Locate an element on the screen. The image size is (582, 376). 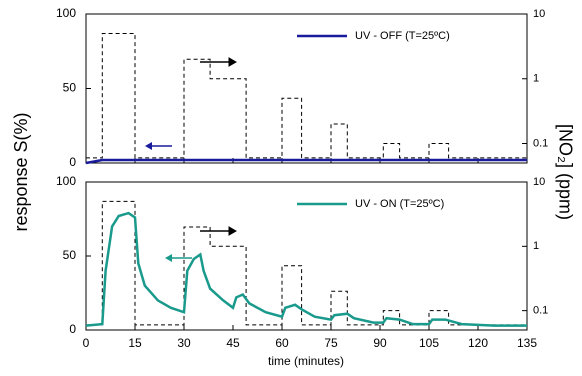
x-tick-label: 0 is located at coordinates (86, 343).